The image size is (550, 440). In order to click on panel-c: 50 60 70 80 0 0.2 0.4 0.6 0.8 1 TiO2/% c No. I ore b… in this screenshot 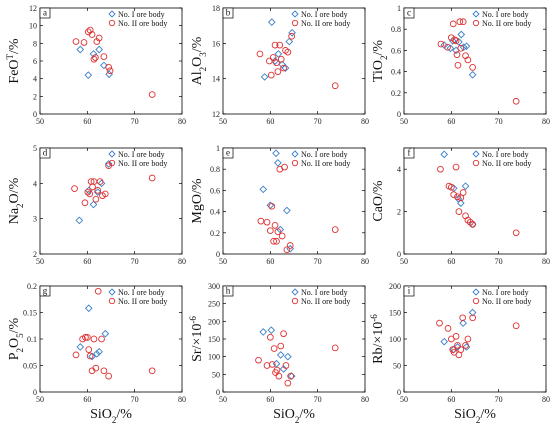, I will do `click(460, 65)`.